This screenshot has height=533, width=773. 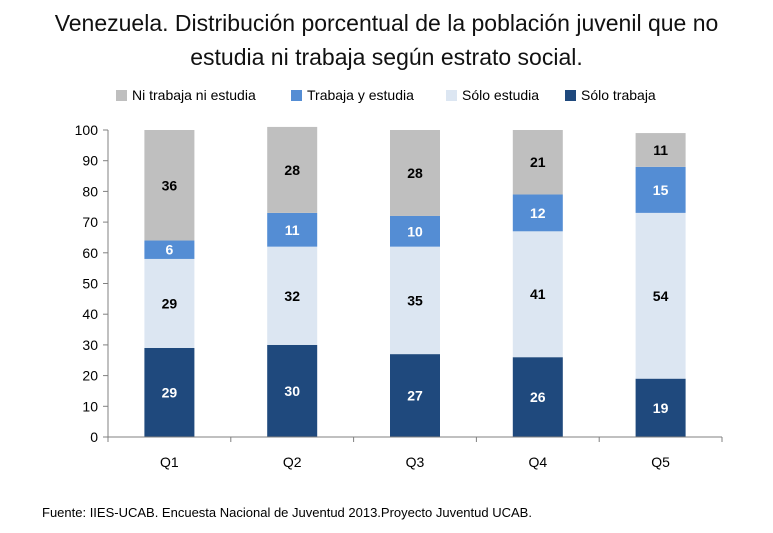 What do you see at coordinates (415, 453) in the screenshot?
I see `x-axis: Q1 Q2 Q3 Q4 Q5` at bounding box center [415, 453].